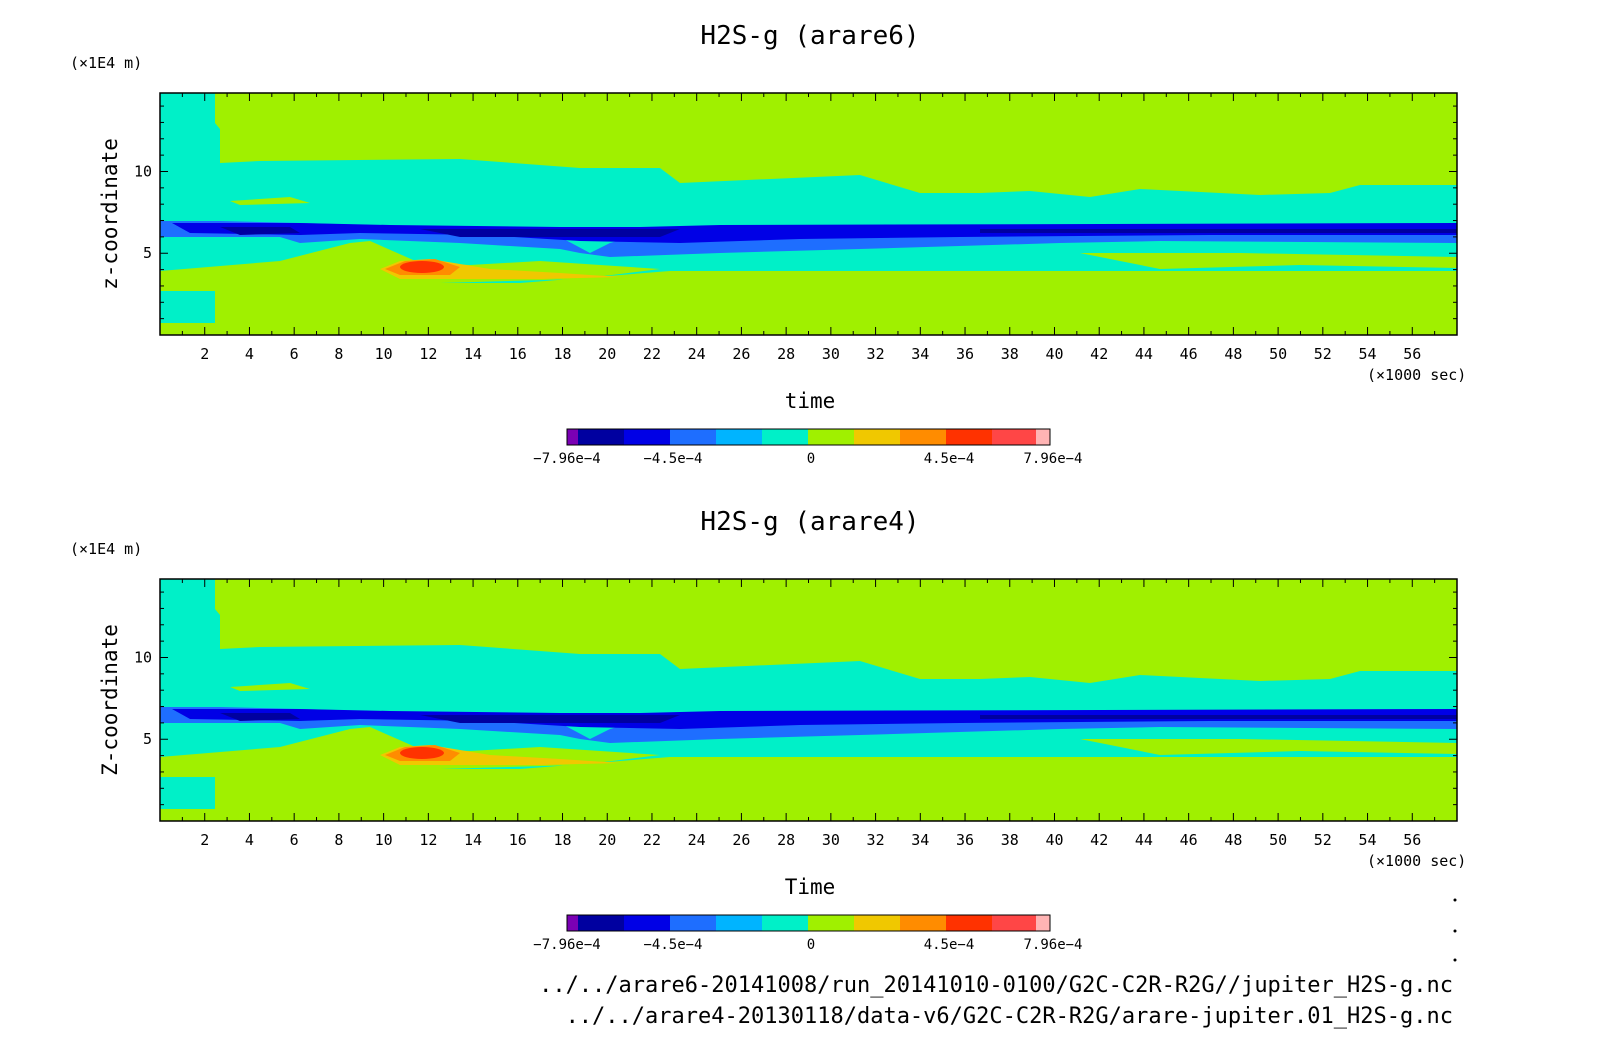 The image size is (1604, 1058). I want to click on x-tick-label: 16, so click(518, 354).